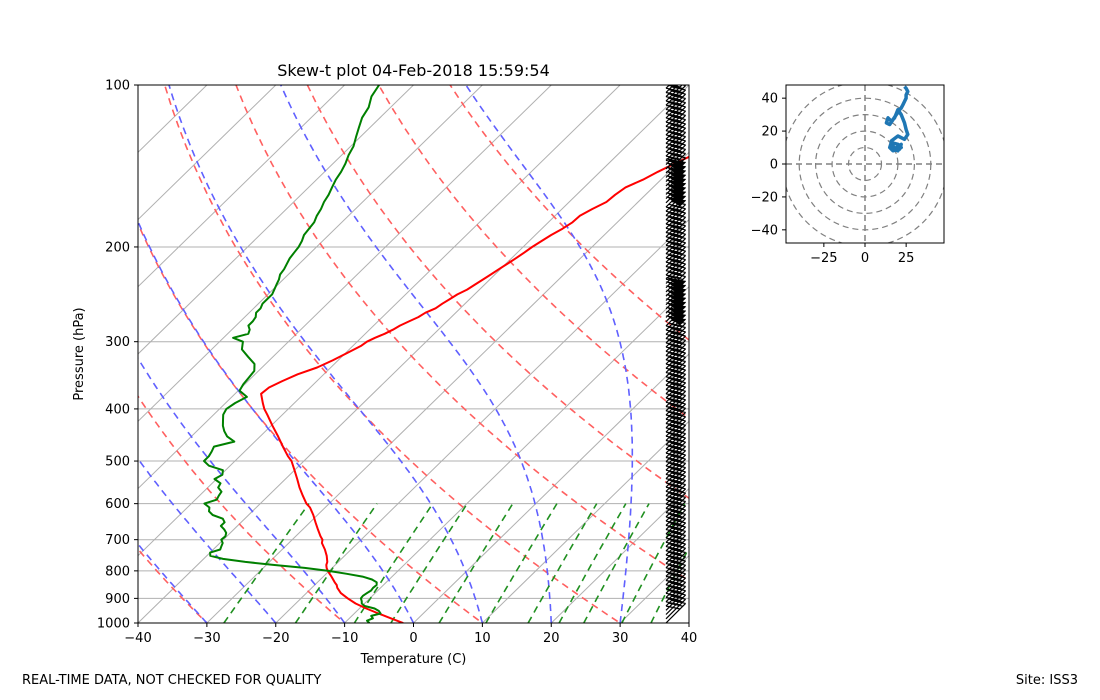 Image resolution: width=1100 pixels, height=700 pixels. Describe the element at coordinates (113, 624) in the screenshot. I see `y-tick-label: 1000` at that location.